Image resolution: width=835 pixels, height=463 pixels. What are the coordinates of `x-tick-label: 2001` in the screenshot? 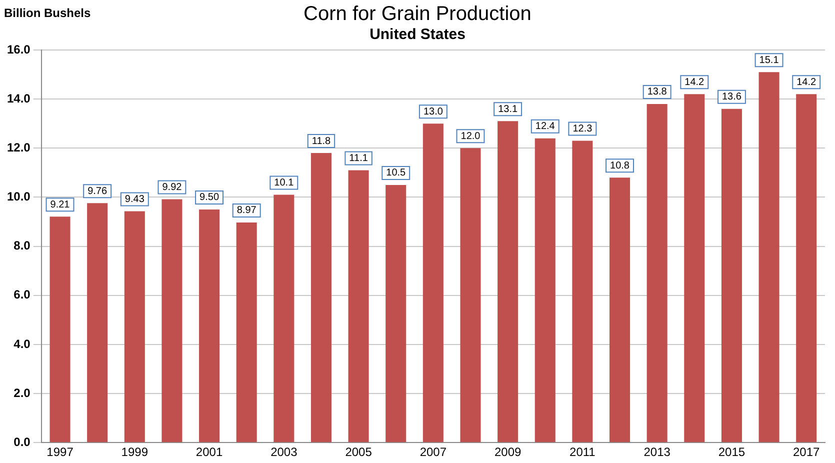 It's located at (209, 452).